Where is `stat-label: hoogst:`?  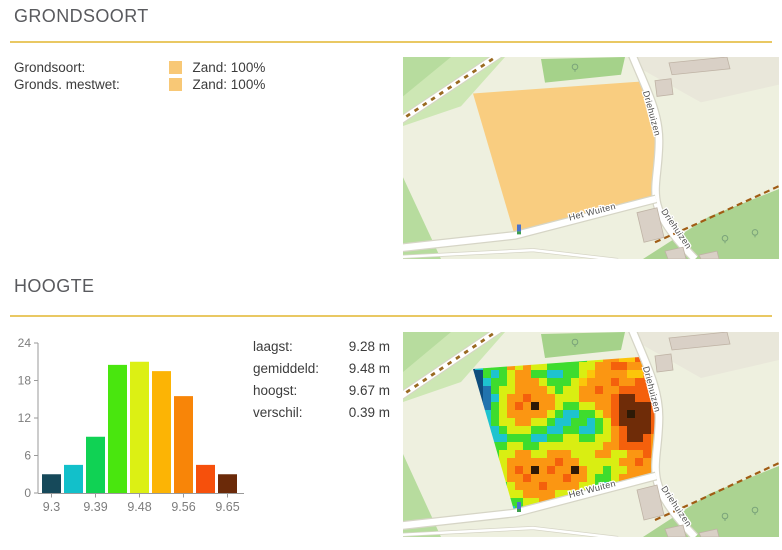
stat-label: hoogst: is located at coordinates (275, 390).